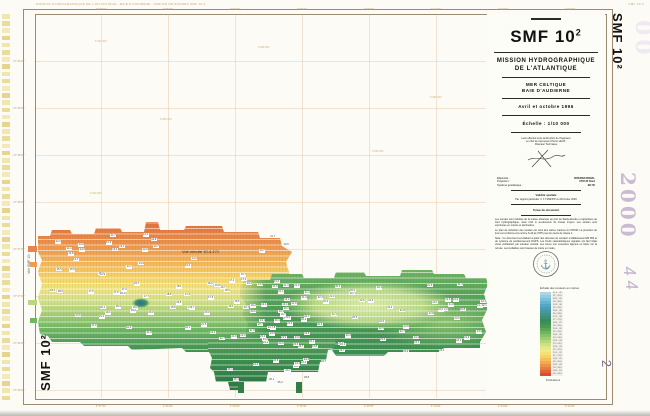 This screenshot has height=416, width=650. What do you see at coordinates (59, 270) in the screenshot?
I see `sounding-value: 15,5` at bounding box center [59, 270].